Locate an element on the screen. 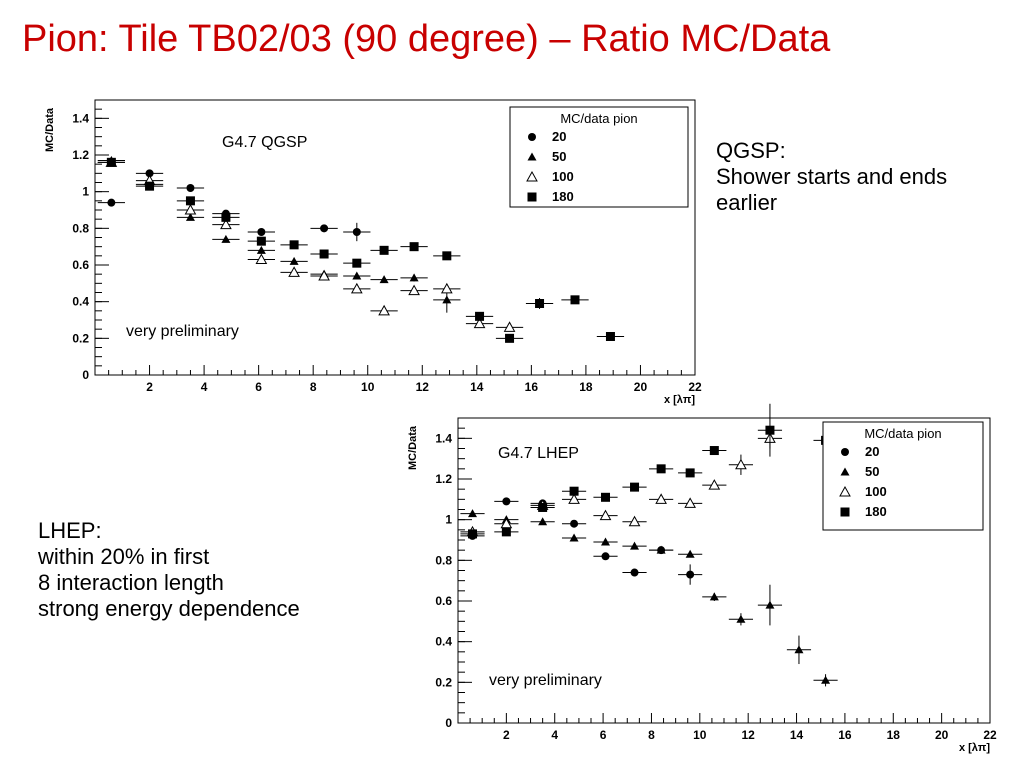  lhep-note-line: LHEP: is located at coordinates (70, 530).